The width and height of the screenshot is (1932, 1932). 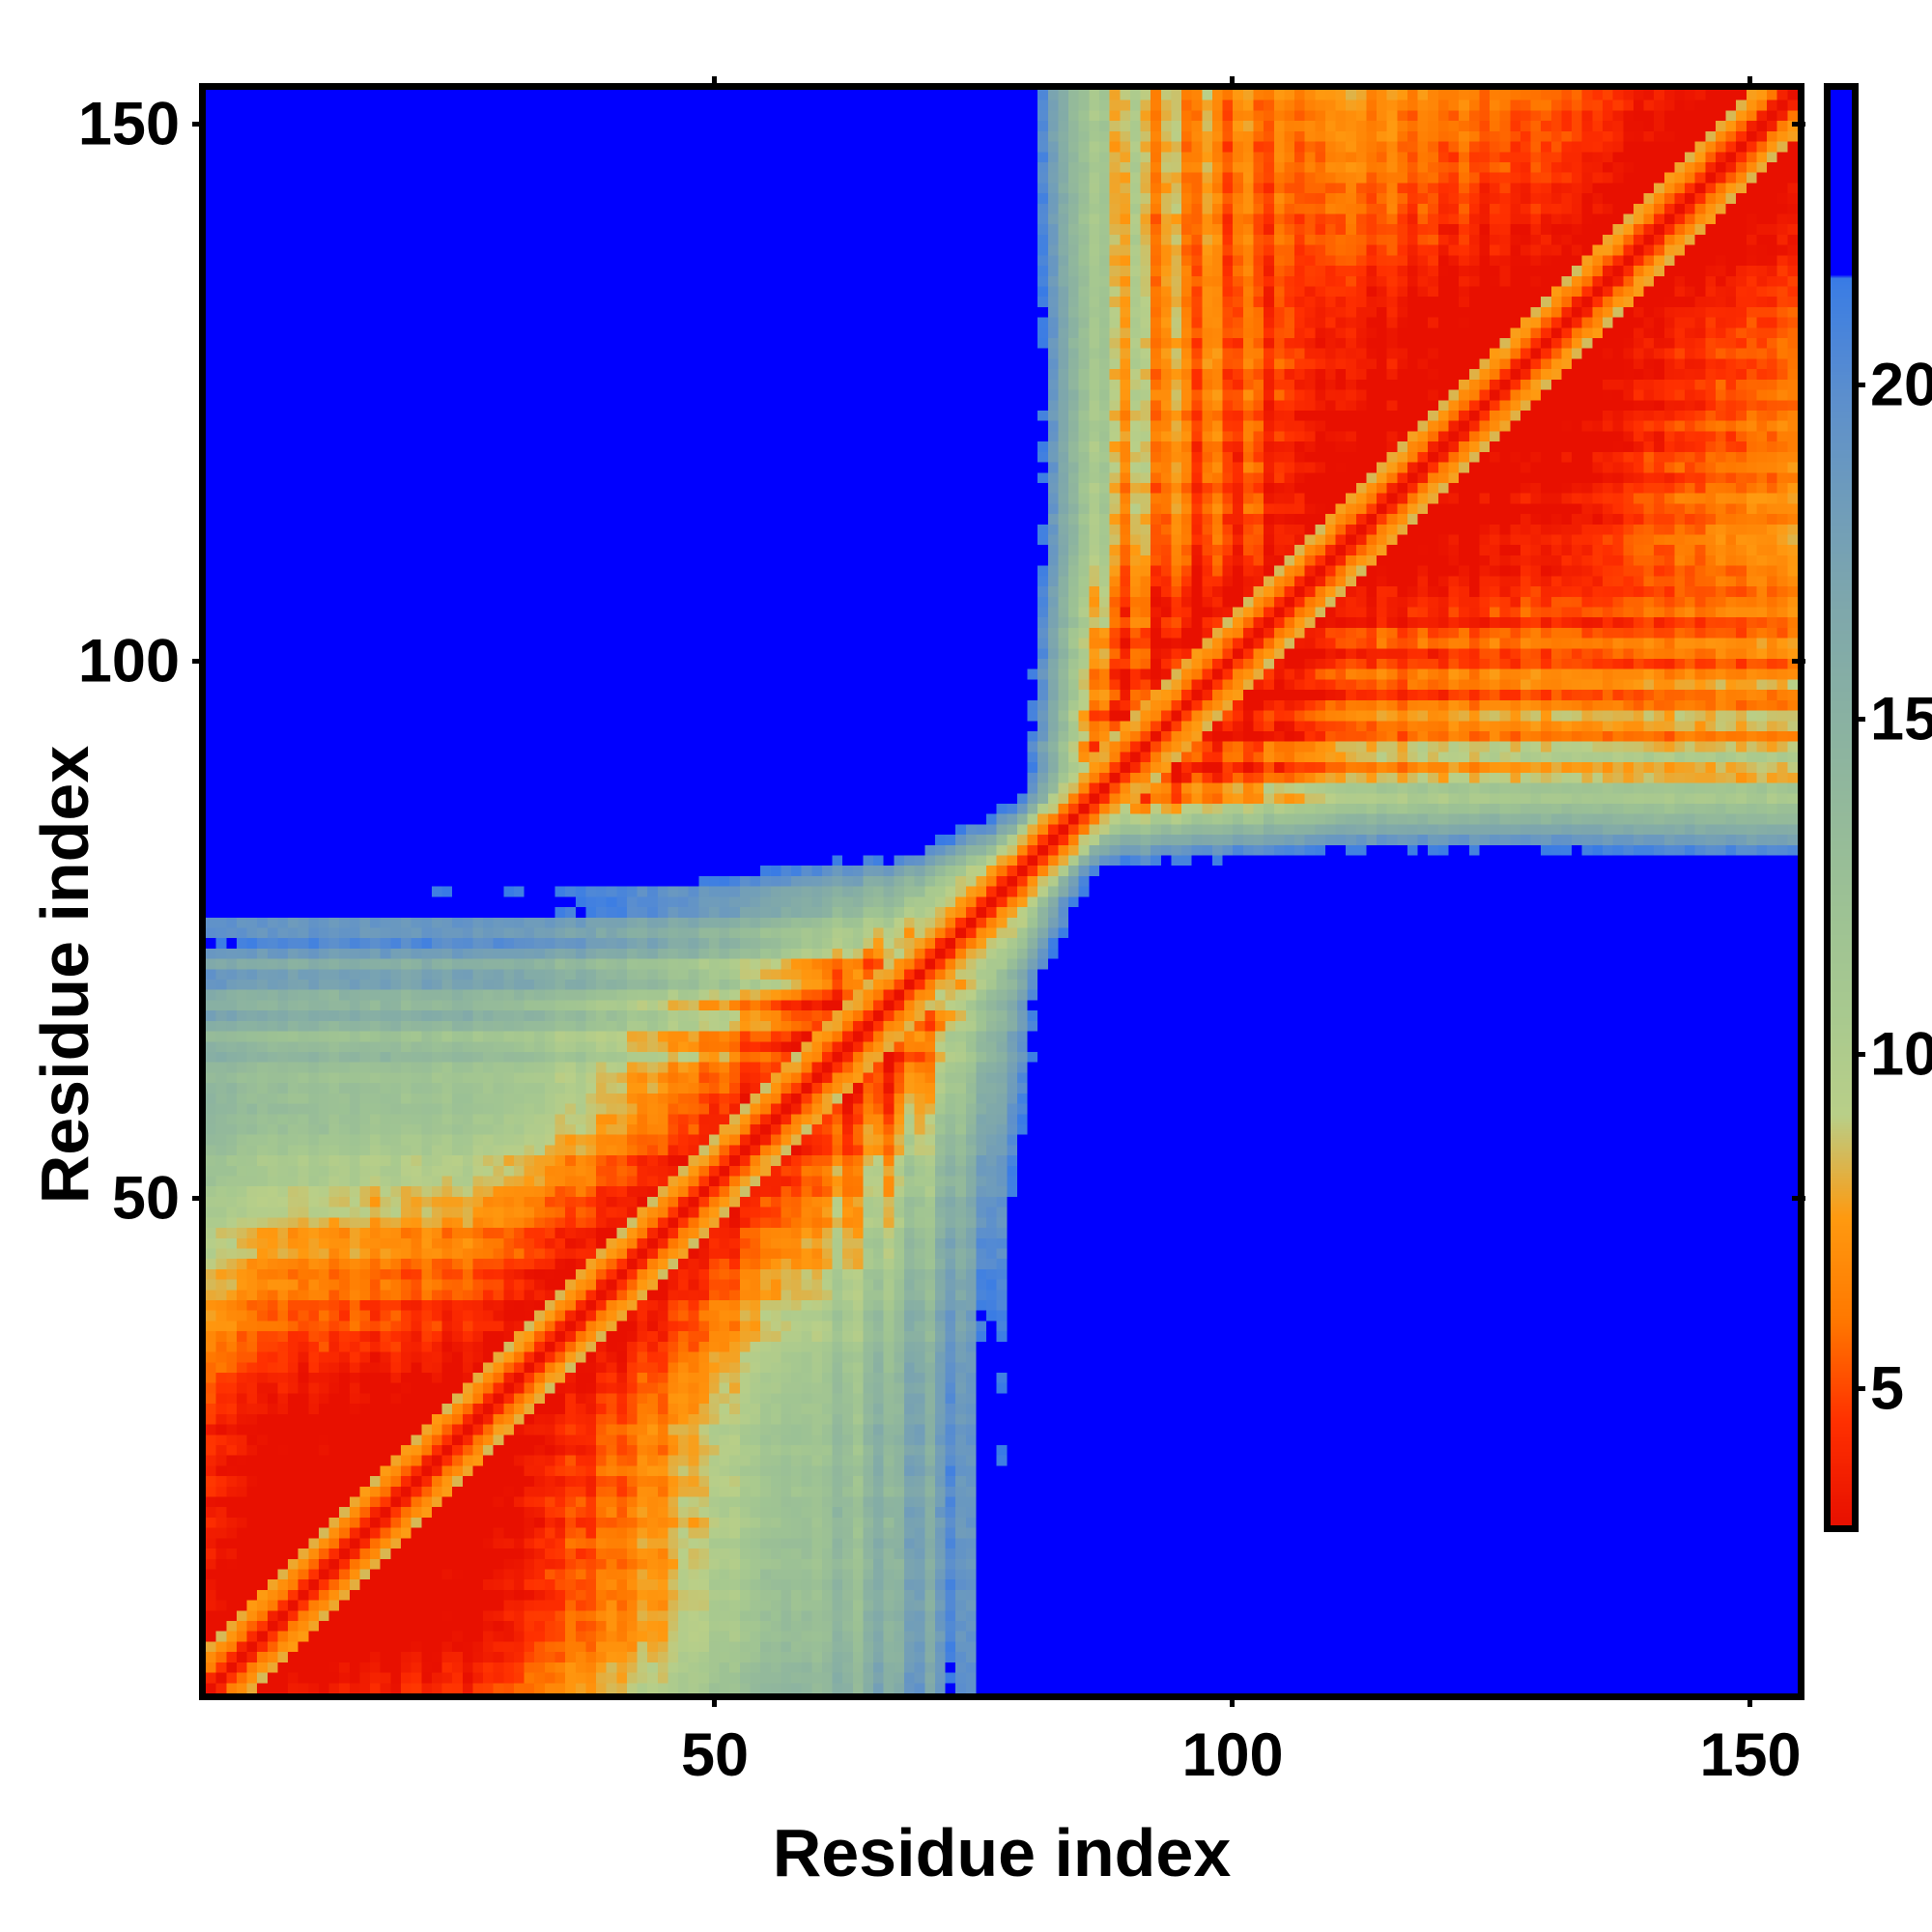 I want to click on colorbar-tick-label-5: 5, so click(x=1887, y=1388).